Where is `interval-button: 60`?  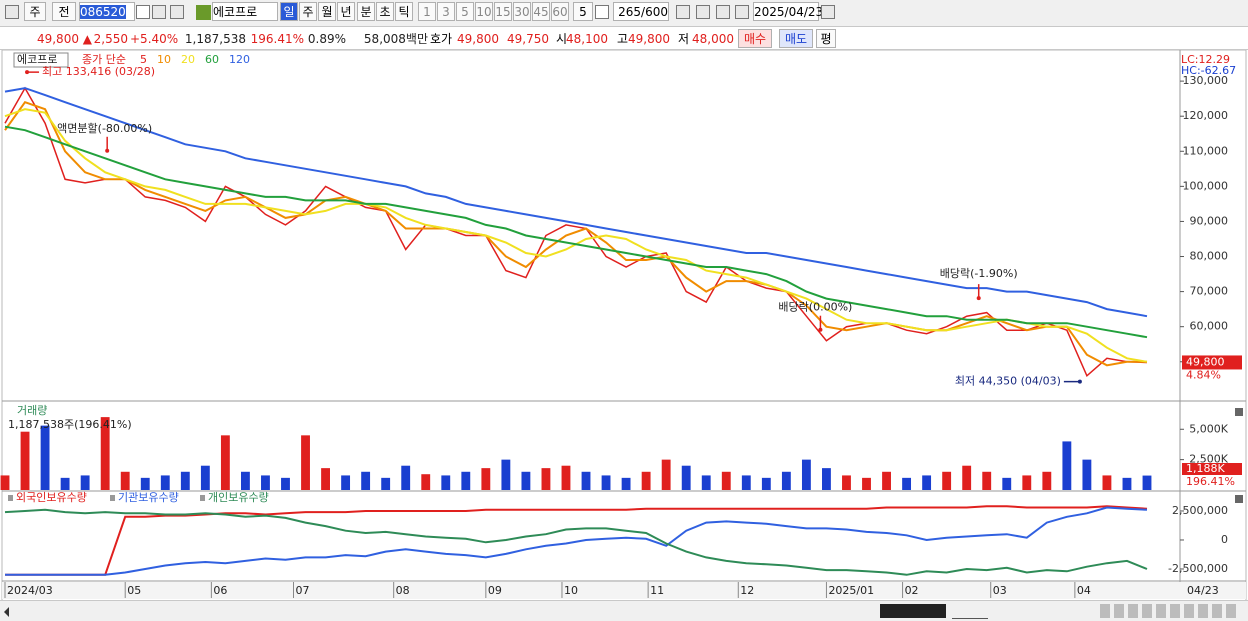 interval-button: 60 is located at coordinates (560, 11).